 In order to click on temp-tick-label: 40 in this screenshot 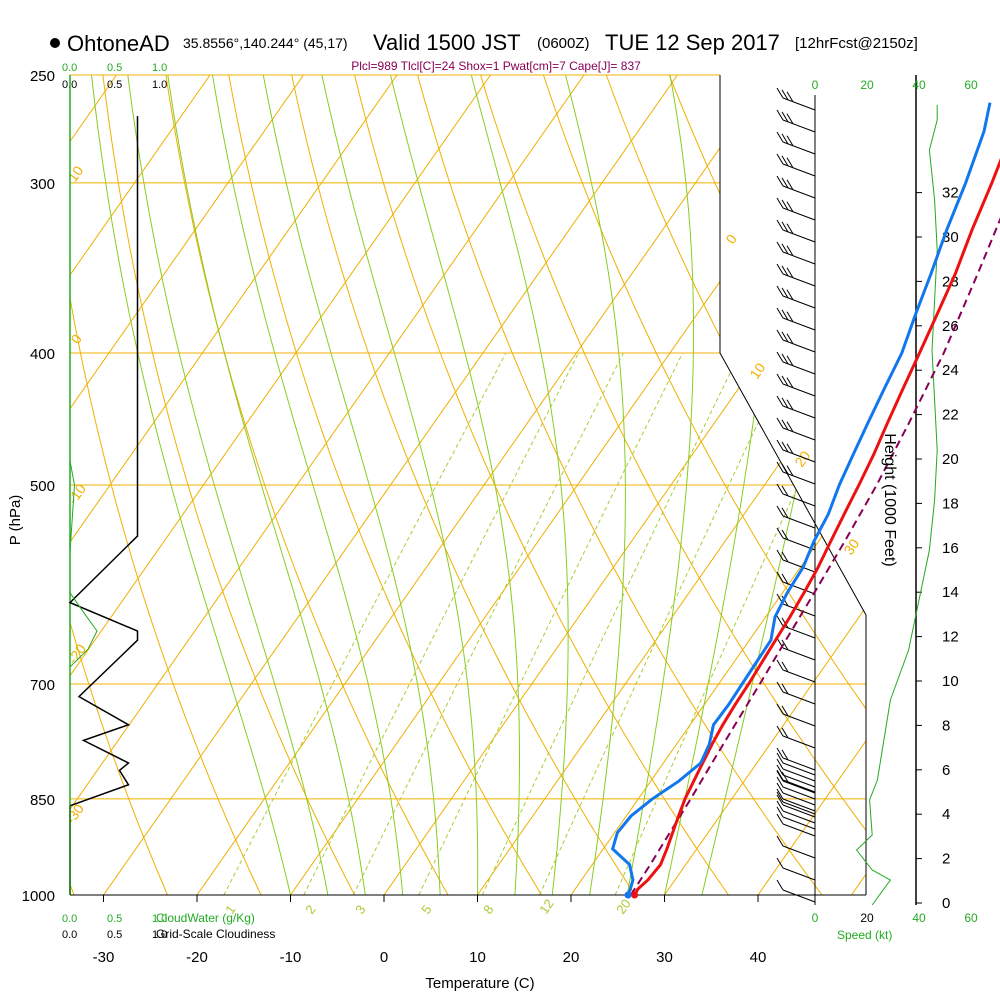, I will do `click(758, 957)`.